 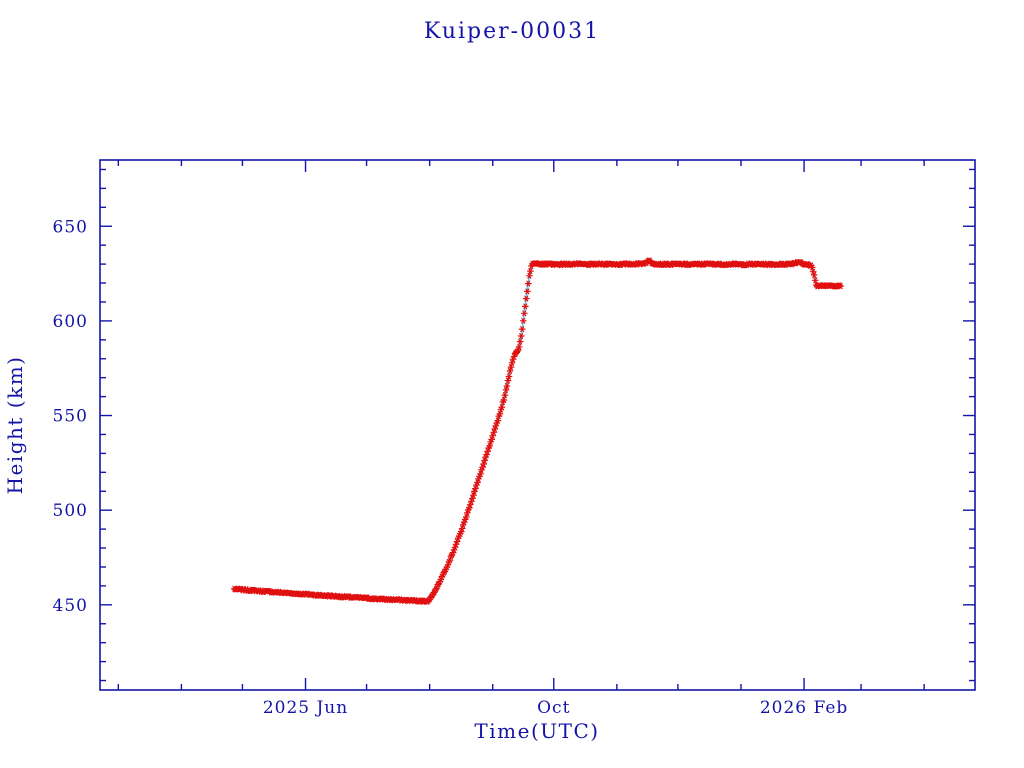 What do you see at coordinates (553, 708) in the screenshot?
I see `x-tick-label: Oct` at bounding box center [553, 708].